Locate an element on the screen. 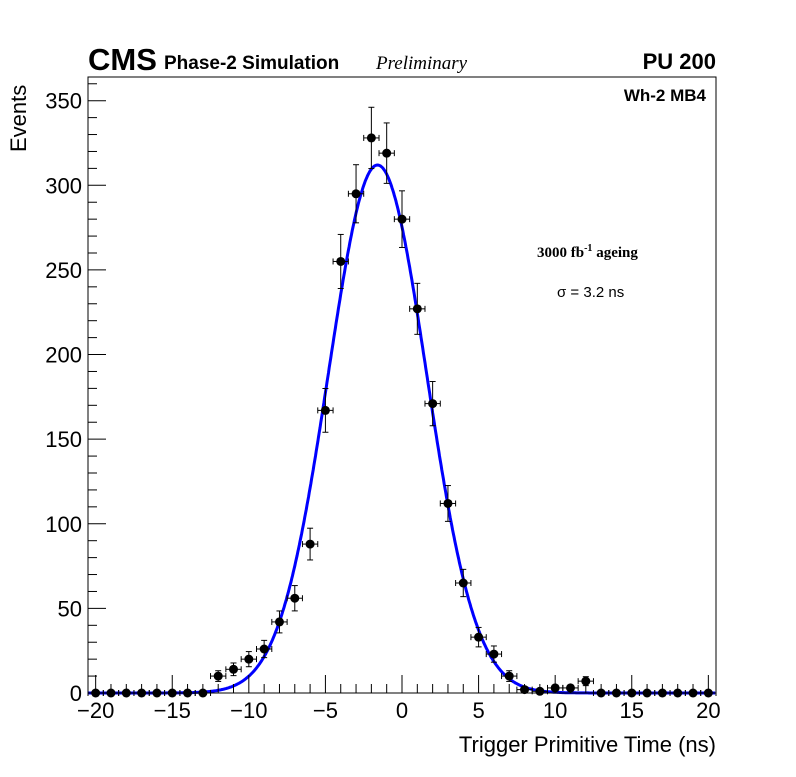  x-tick-label: 20 is located at coordinates (708, 710).